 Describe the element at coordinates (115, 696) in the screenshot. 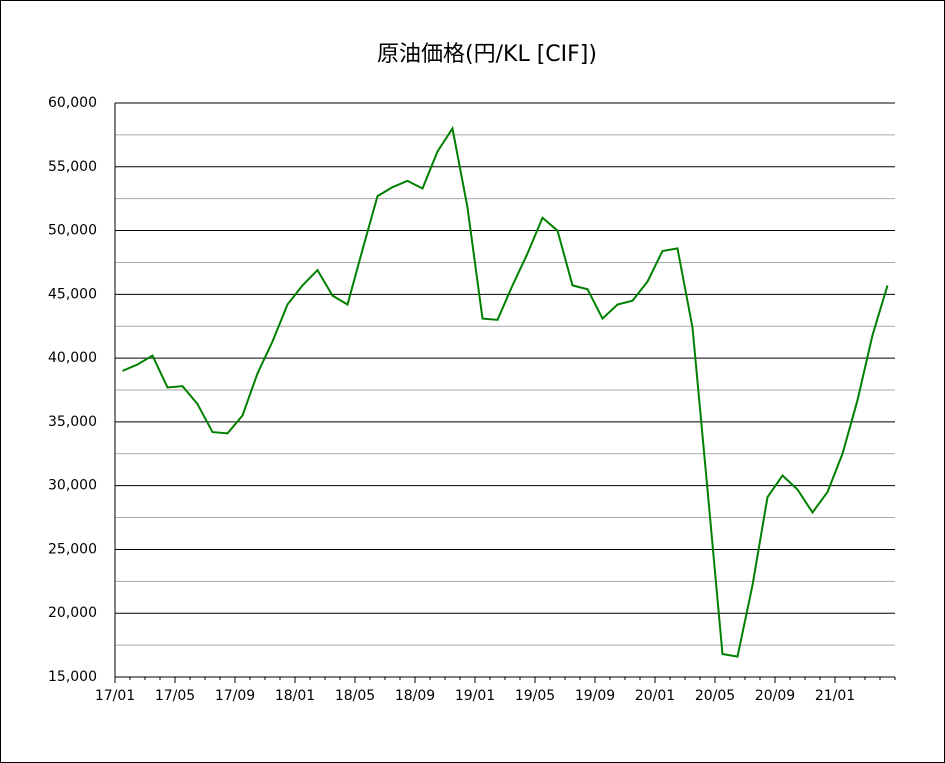

I see `x-tick-label: 17/01` at that location.